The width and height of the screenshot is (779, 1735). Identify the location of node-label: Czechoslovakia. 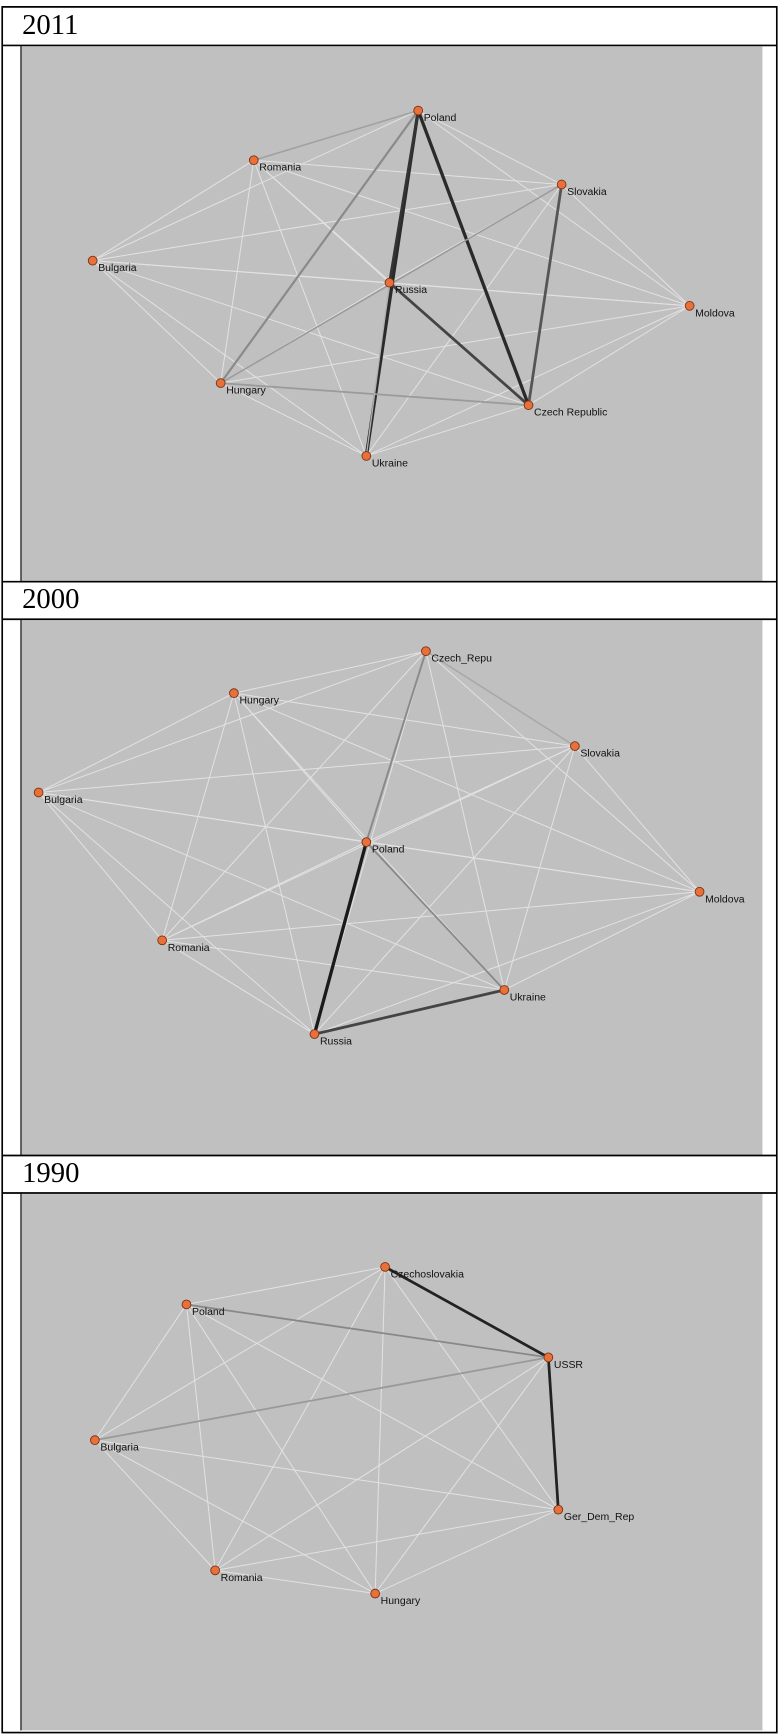
(427, 1274).